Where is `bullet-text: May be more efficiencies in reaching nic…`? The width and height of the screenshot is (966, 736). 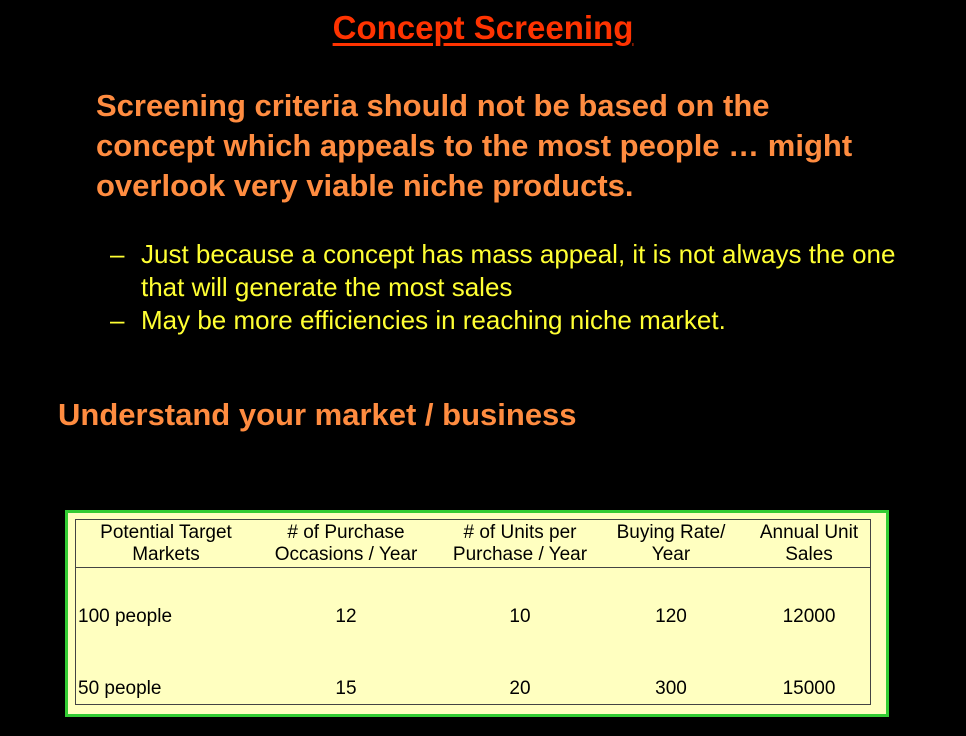
bullet-text: May be more efficiencies in reaching nic… is located at coordinates (433, 320).